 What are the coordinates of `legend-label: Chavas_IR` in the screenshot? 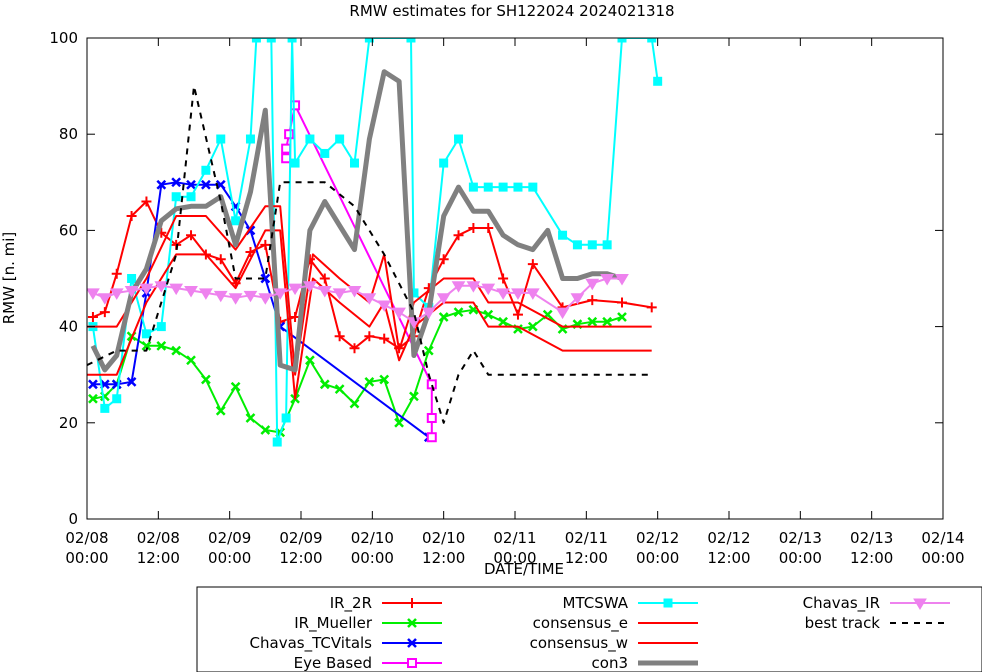 It's located at (841, 603).